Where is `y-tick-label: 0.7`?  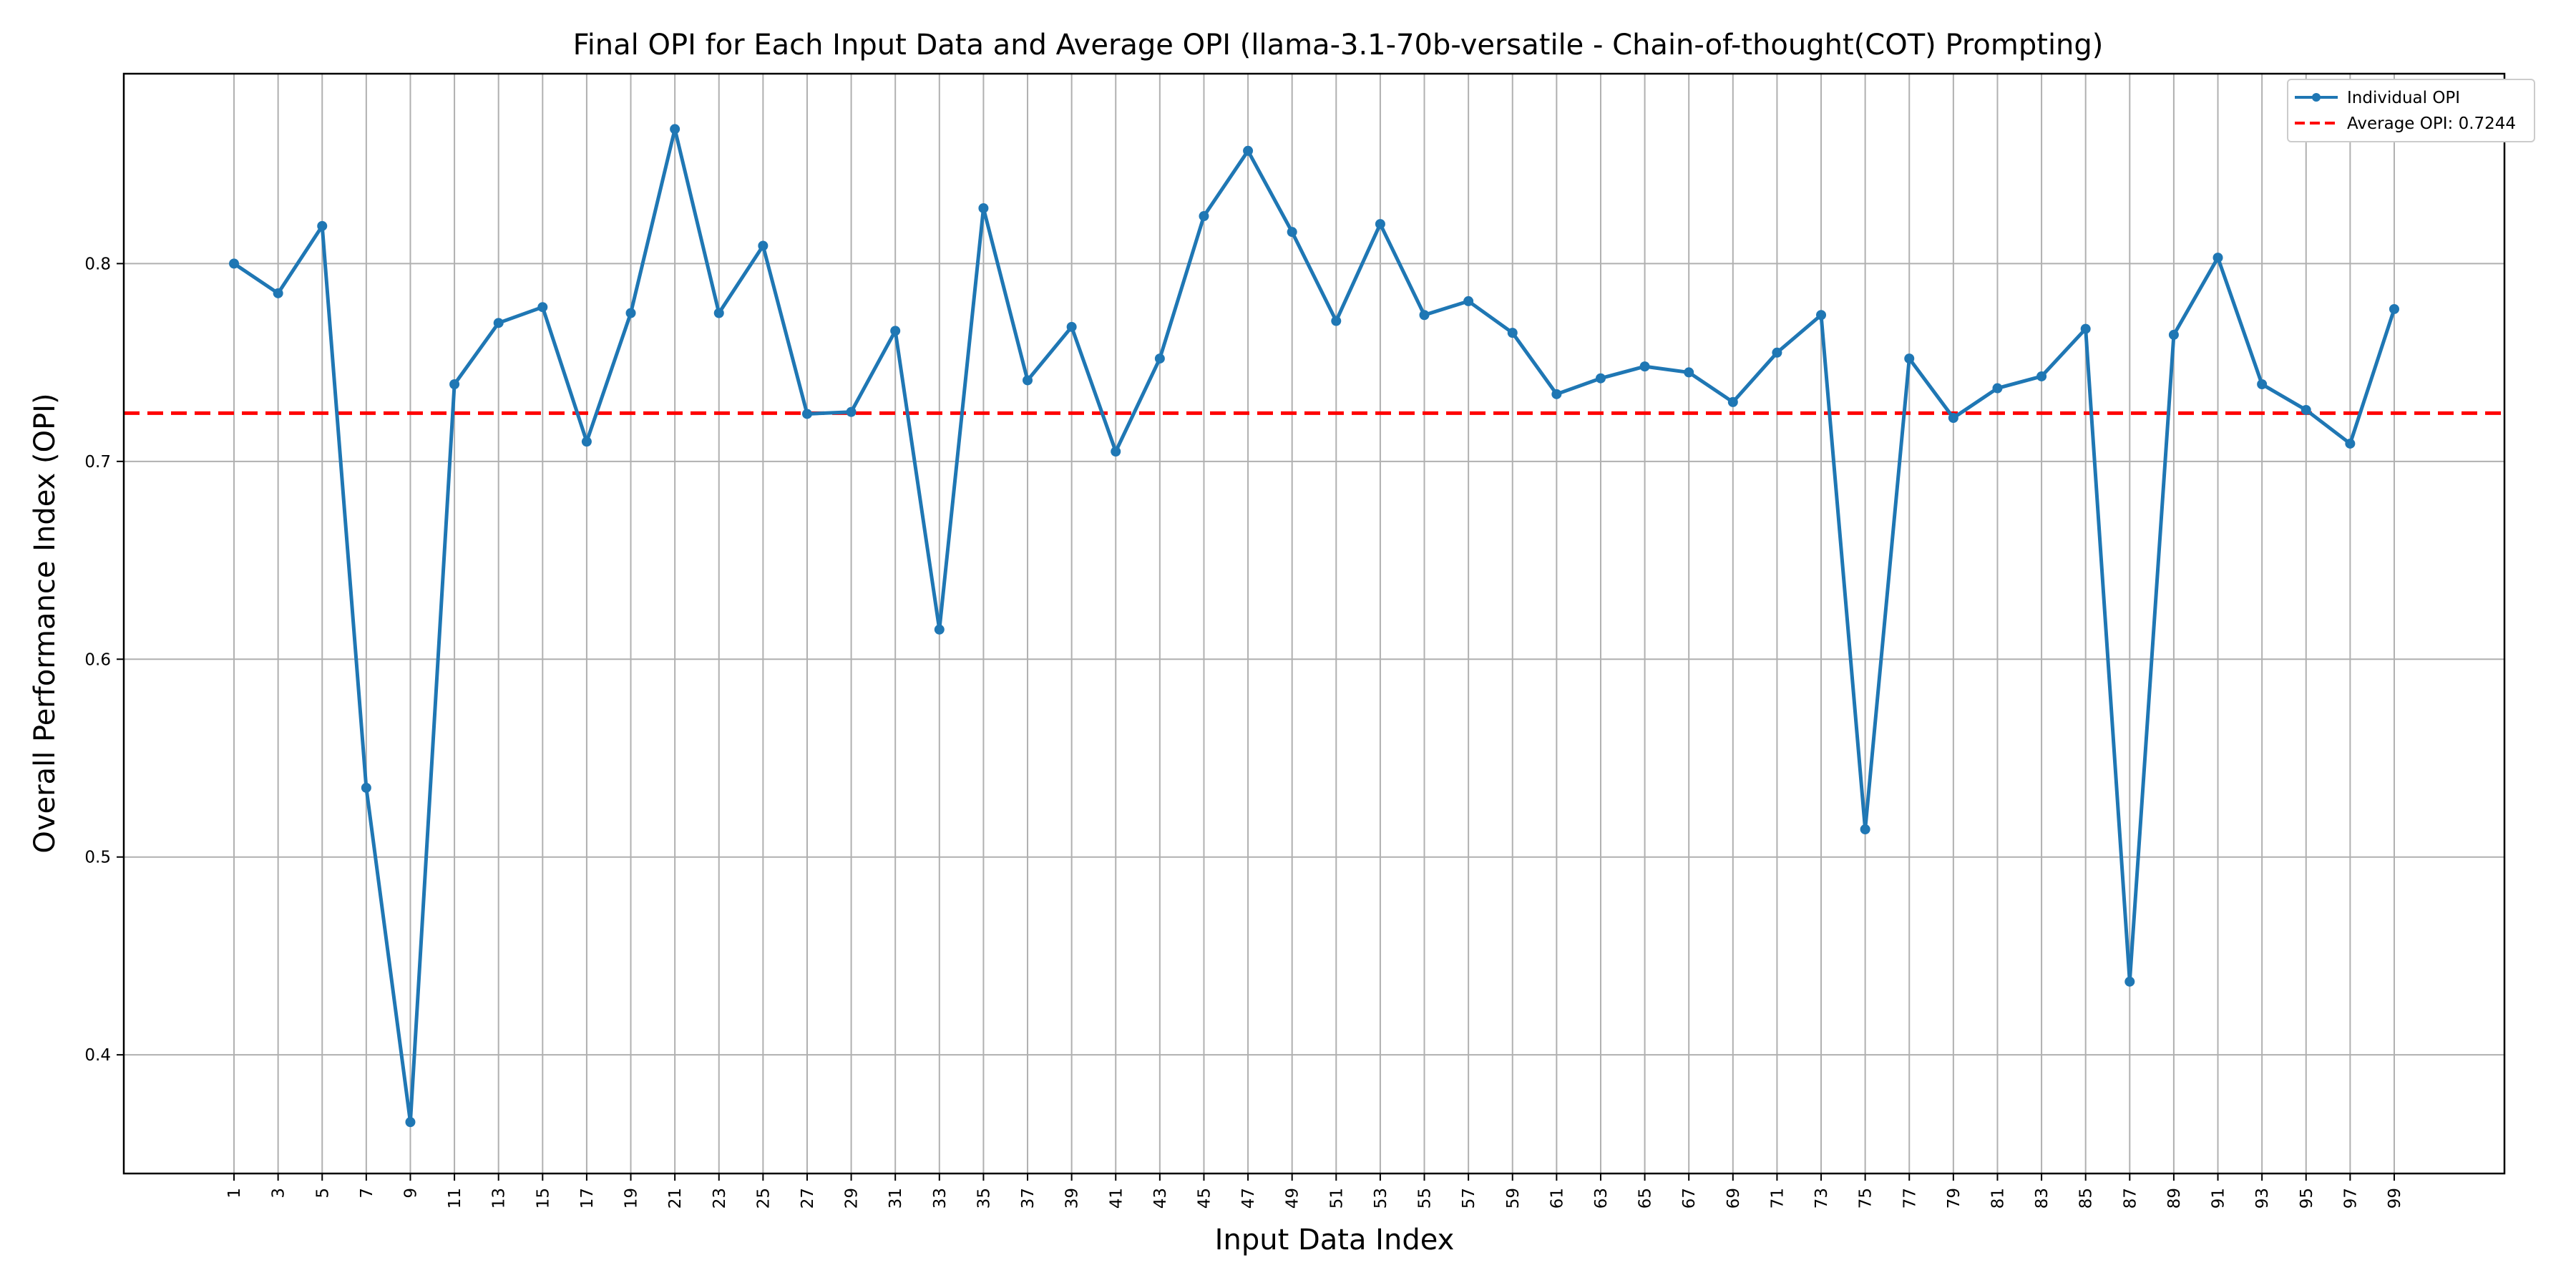 y-tick-label: 0.7 is located at coordinates (97, 462).